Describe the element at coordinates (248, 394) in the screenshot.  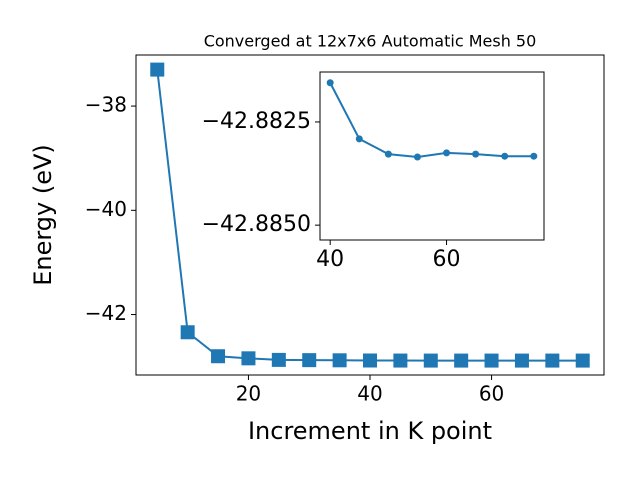
I see `x-tick-label: 20` at that location.